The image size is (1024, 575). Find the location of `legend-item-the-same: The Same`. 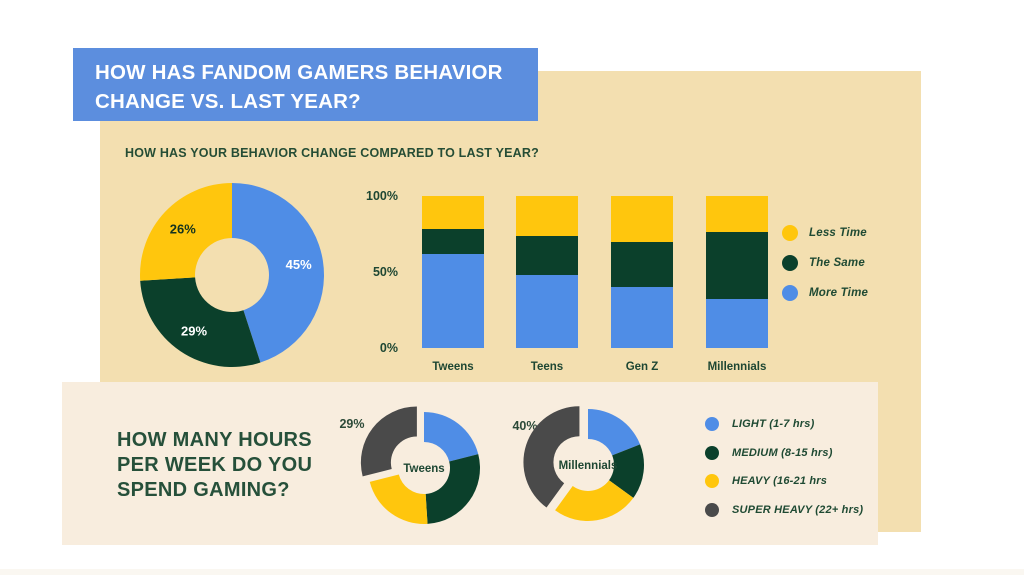

legend-item-the-same: The Same is located at coordinates (825, 263).